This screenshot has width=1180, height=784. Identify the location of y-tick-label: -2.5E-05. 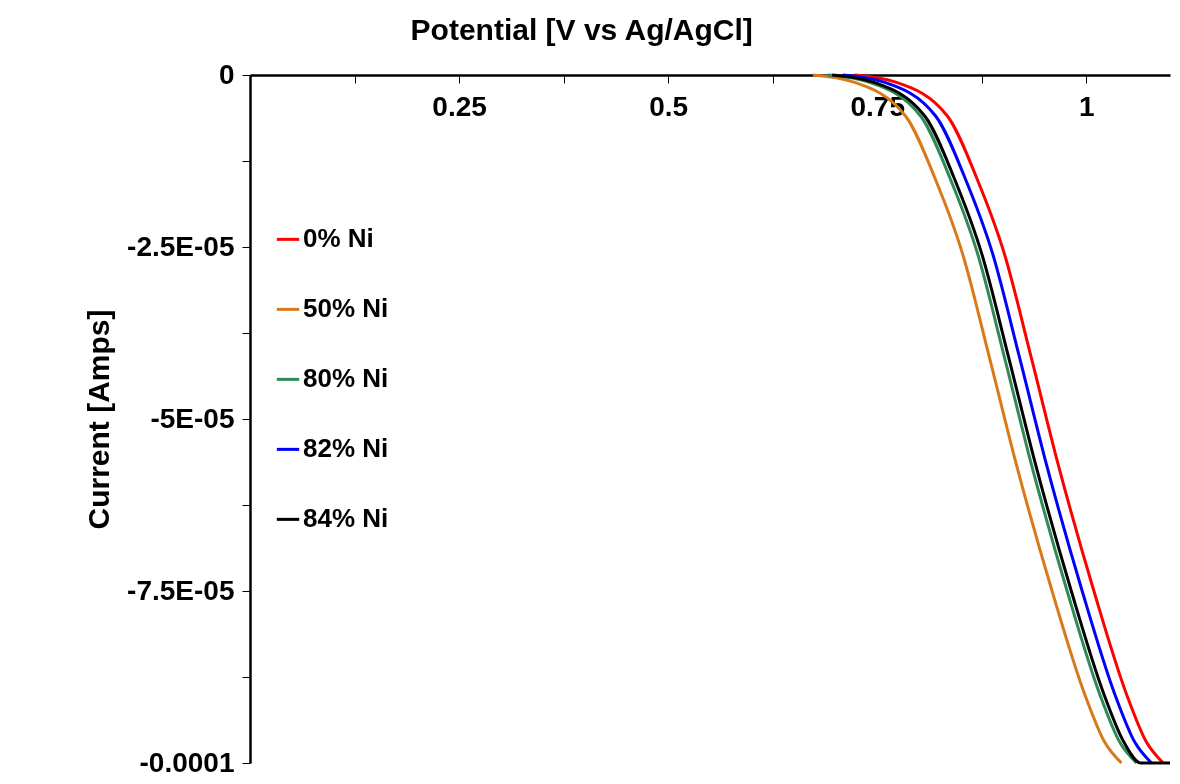
(181, 246).